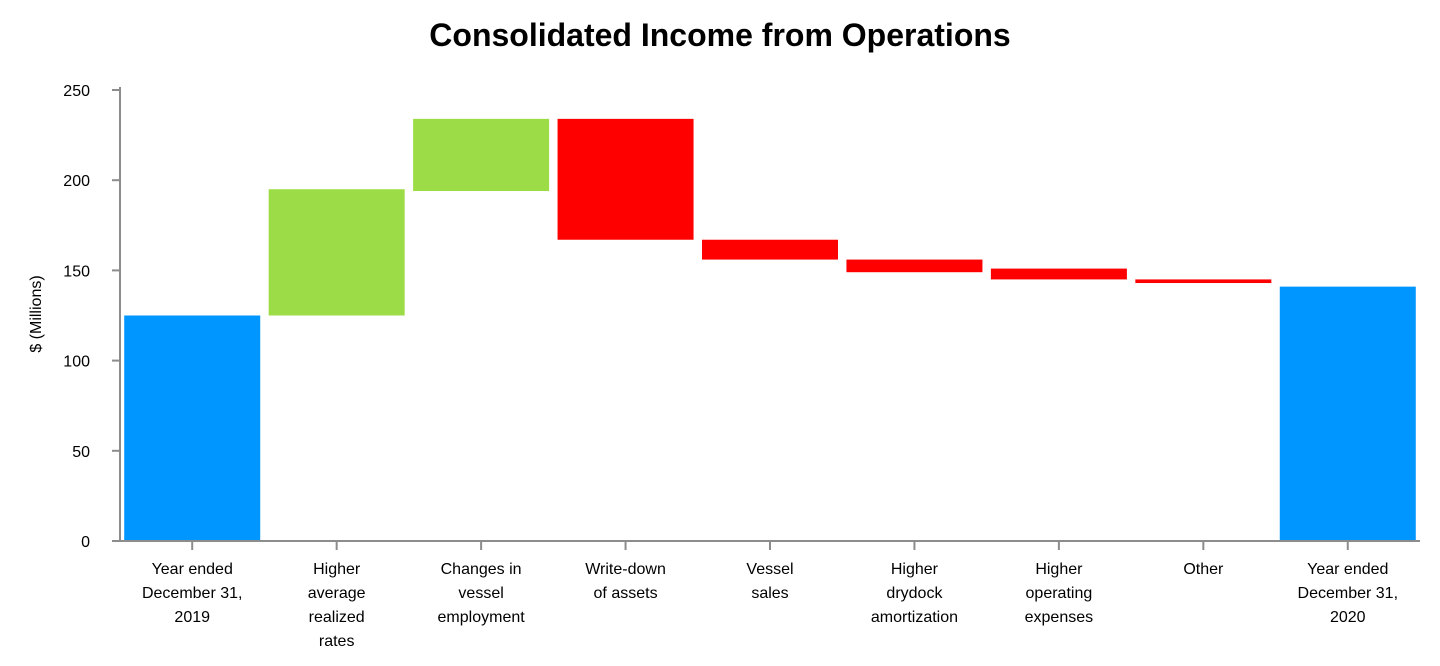 This screenshot has width=1440, height=666. I want to click on x-tick-label: Vessel sales, so click(769, 581).